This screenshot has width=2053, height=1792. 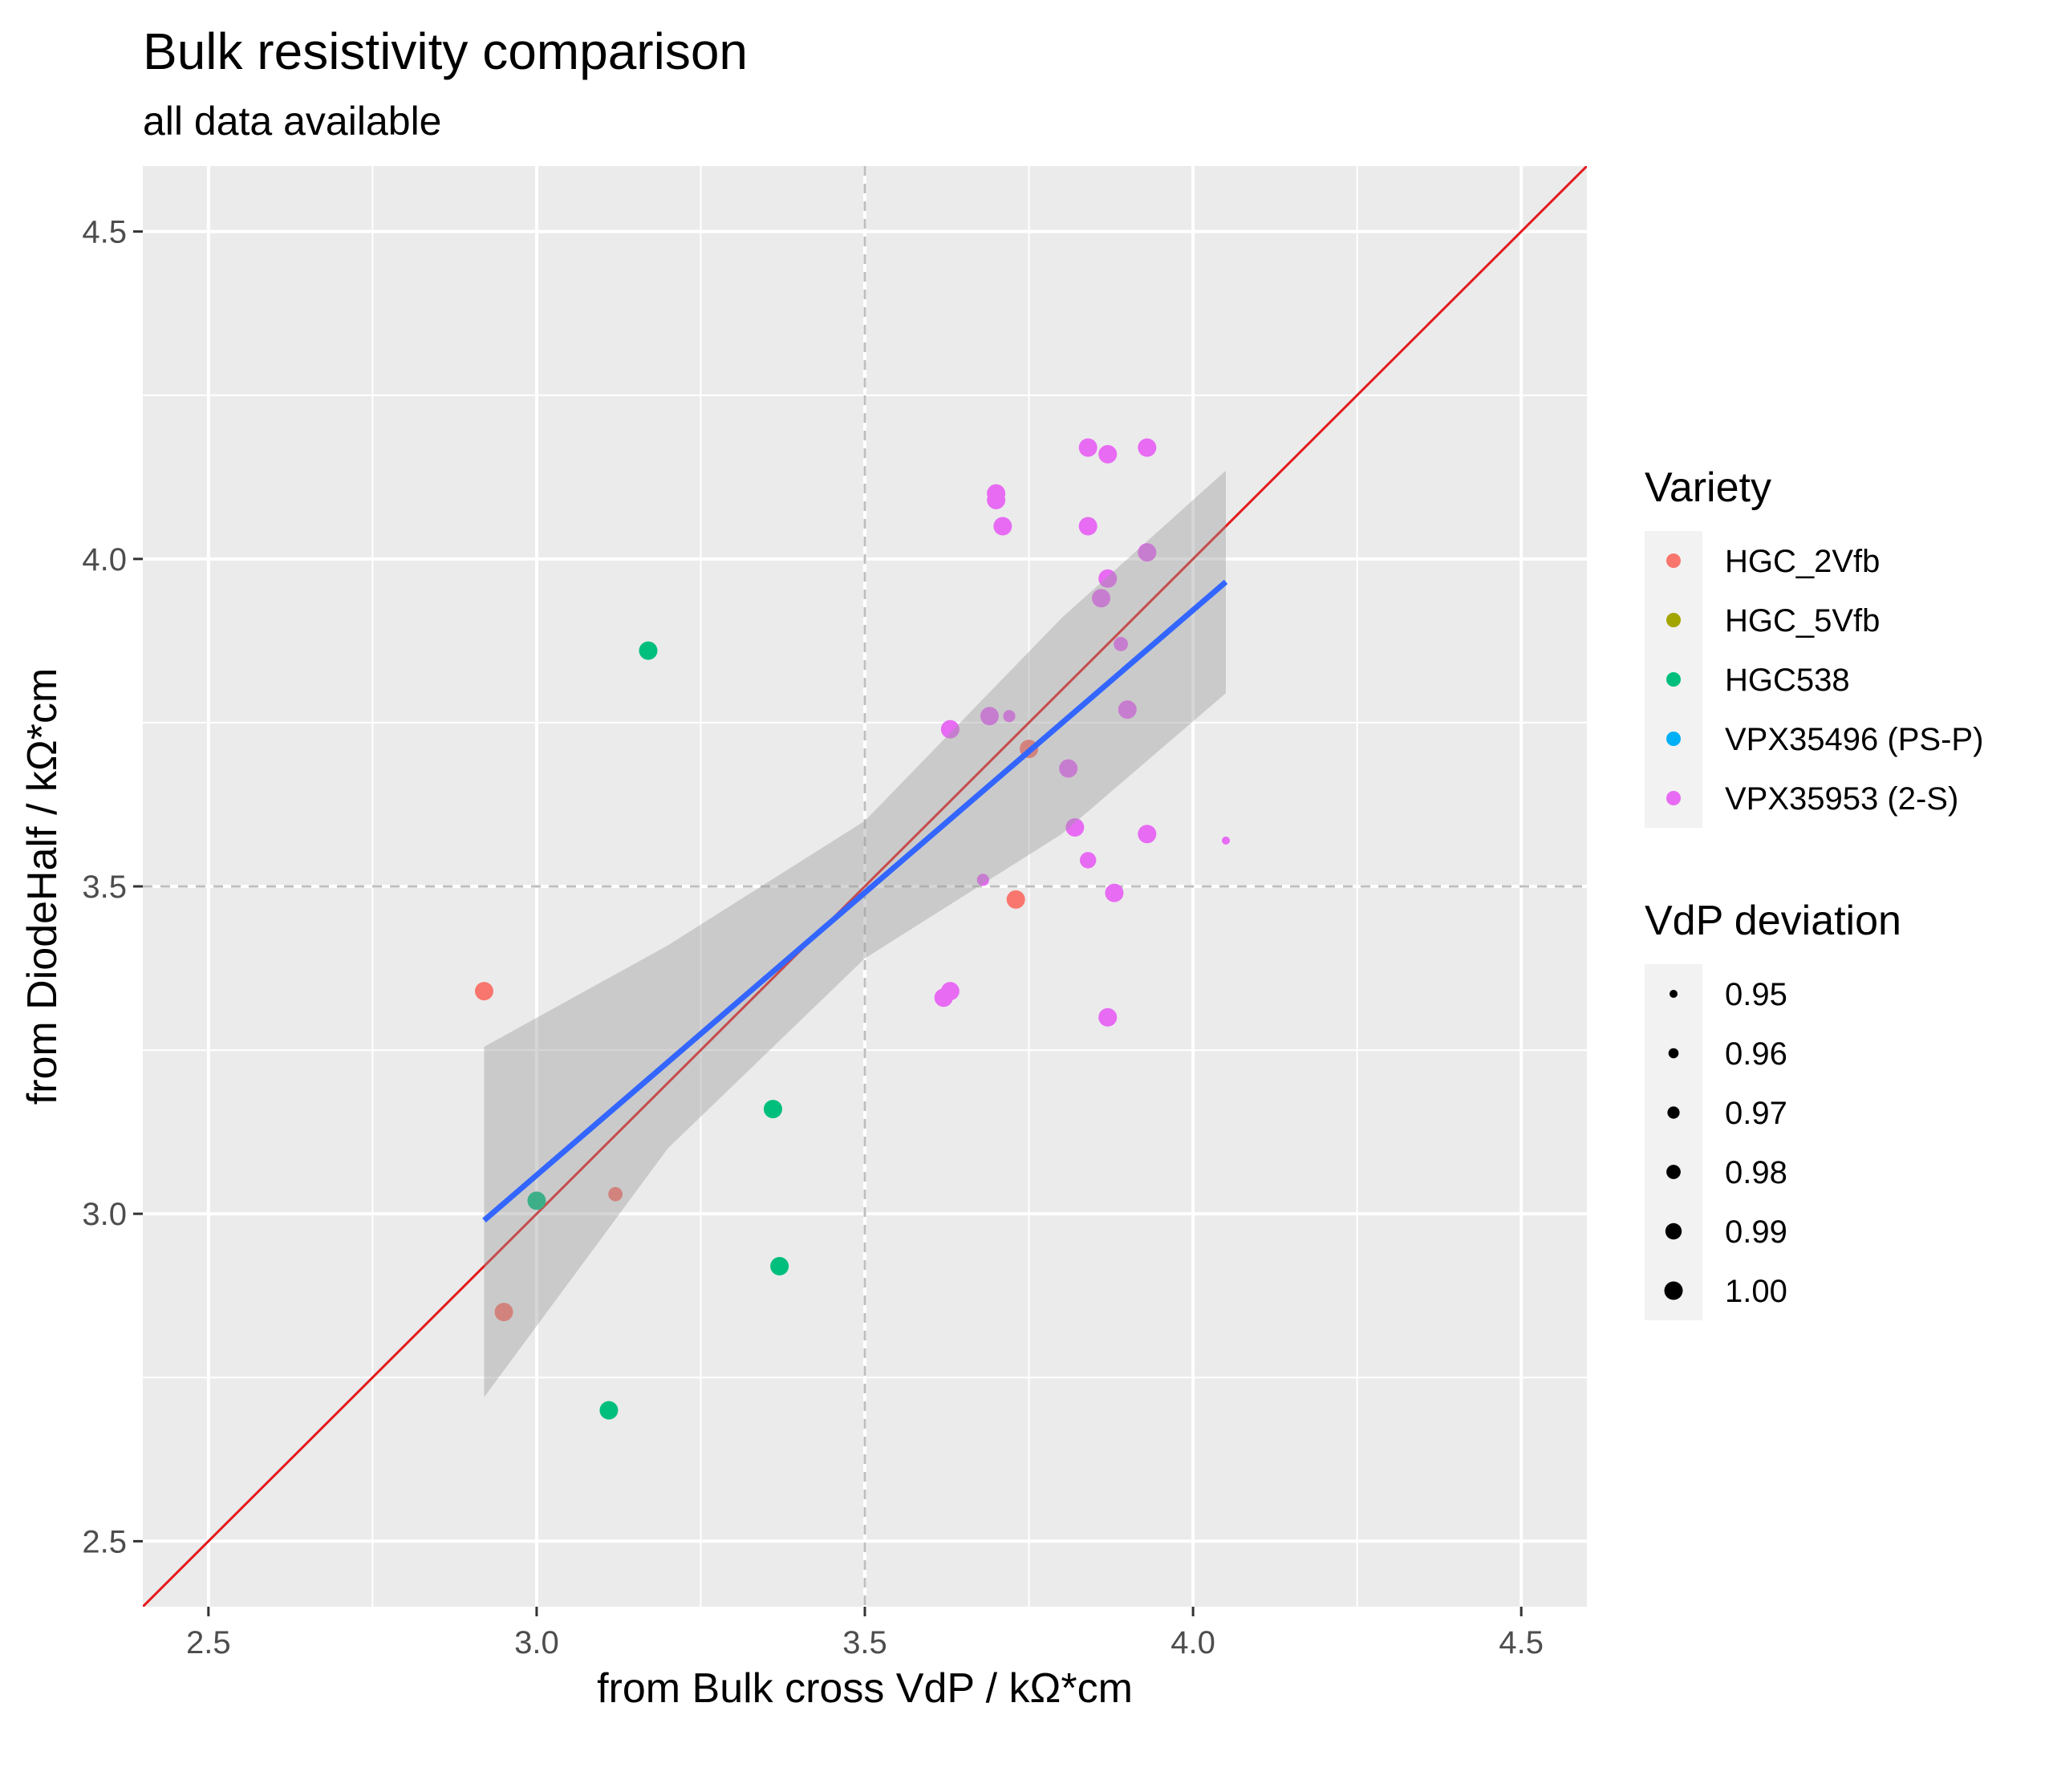 What do you see at coordinates (293, 122) in the screenshot?
I see `chart-subtitle: all data available` at bounding box center [293, 122].